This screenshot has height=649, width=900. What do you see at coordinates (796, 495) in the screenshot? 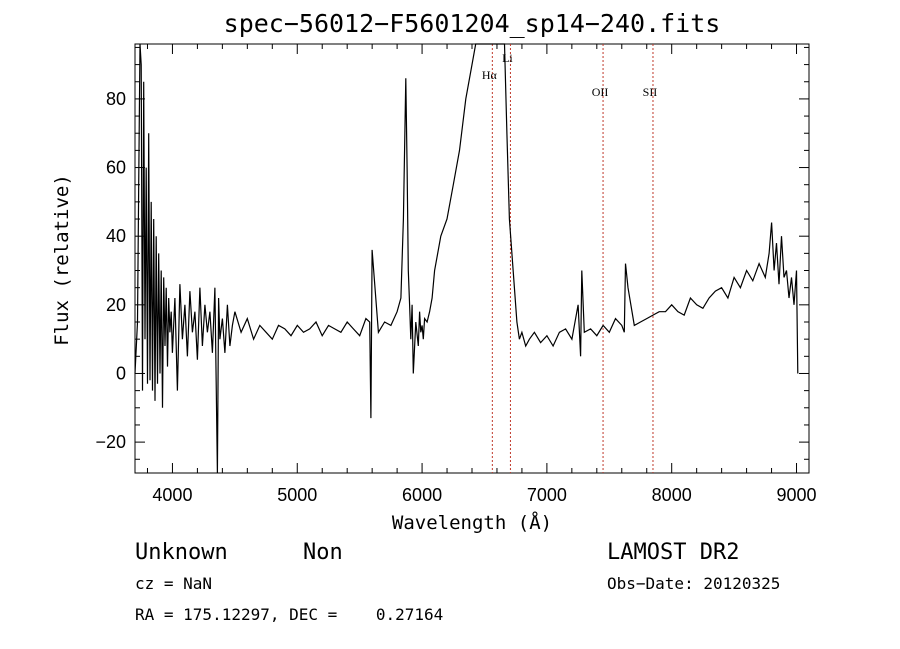
I see `x-tick-label: 9000` at bounding box center [796, 495].